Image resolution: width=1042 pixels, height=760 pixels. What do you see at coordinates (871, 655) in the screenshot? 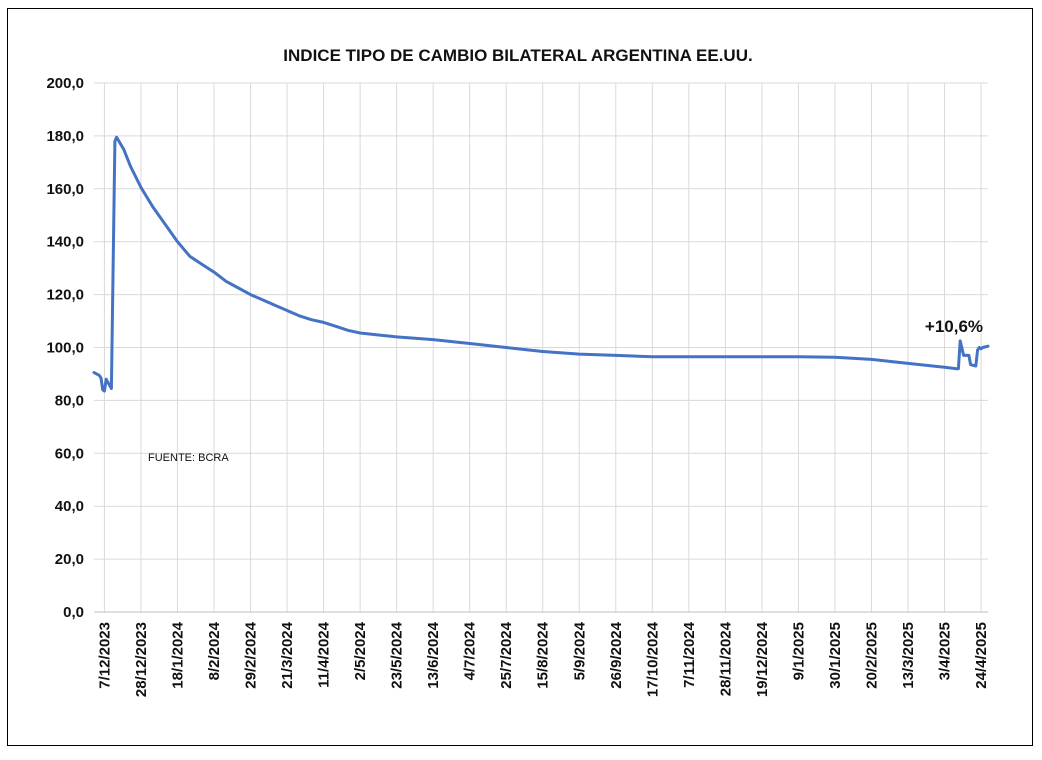
I see `x-tick-label: 20/2/2025` at bounding box center [871, 655].